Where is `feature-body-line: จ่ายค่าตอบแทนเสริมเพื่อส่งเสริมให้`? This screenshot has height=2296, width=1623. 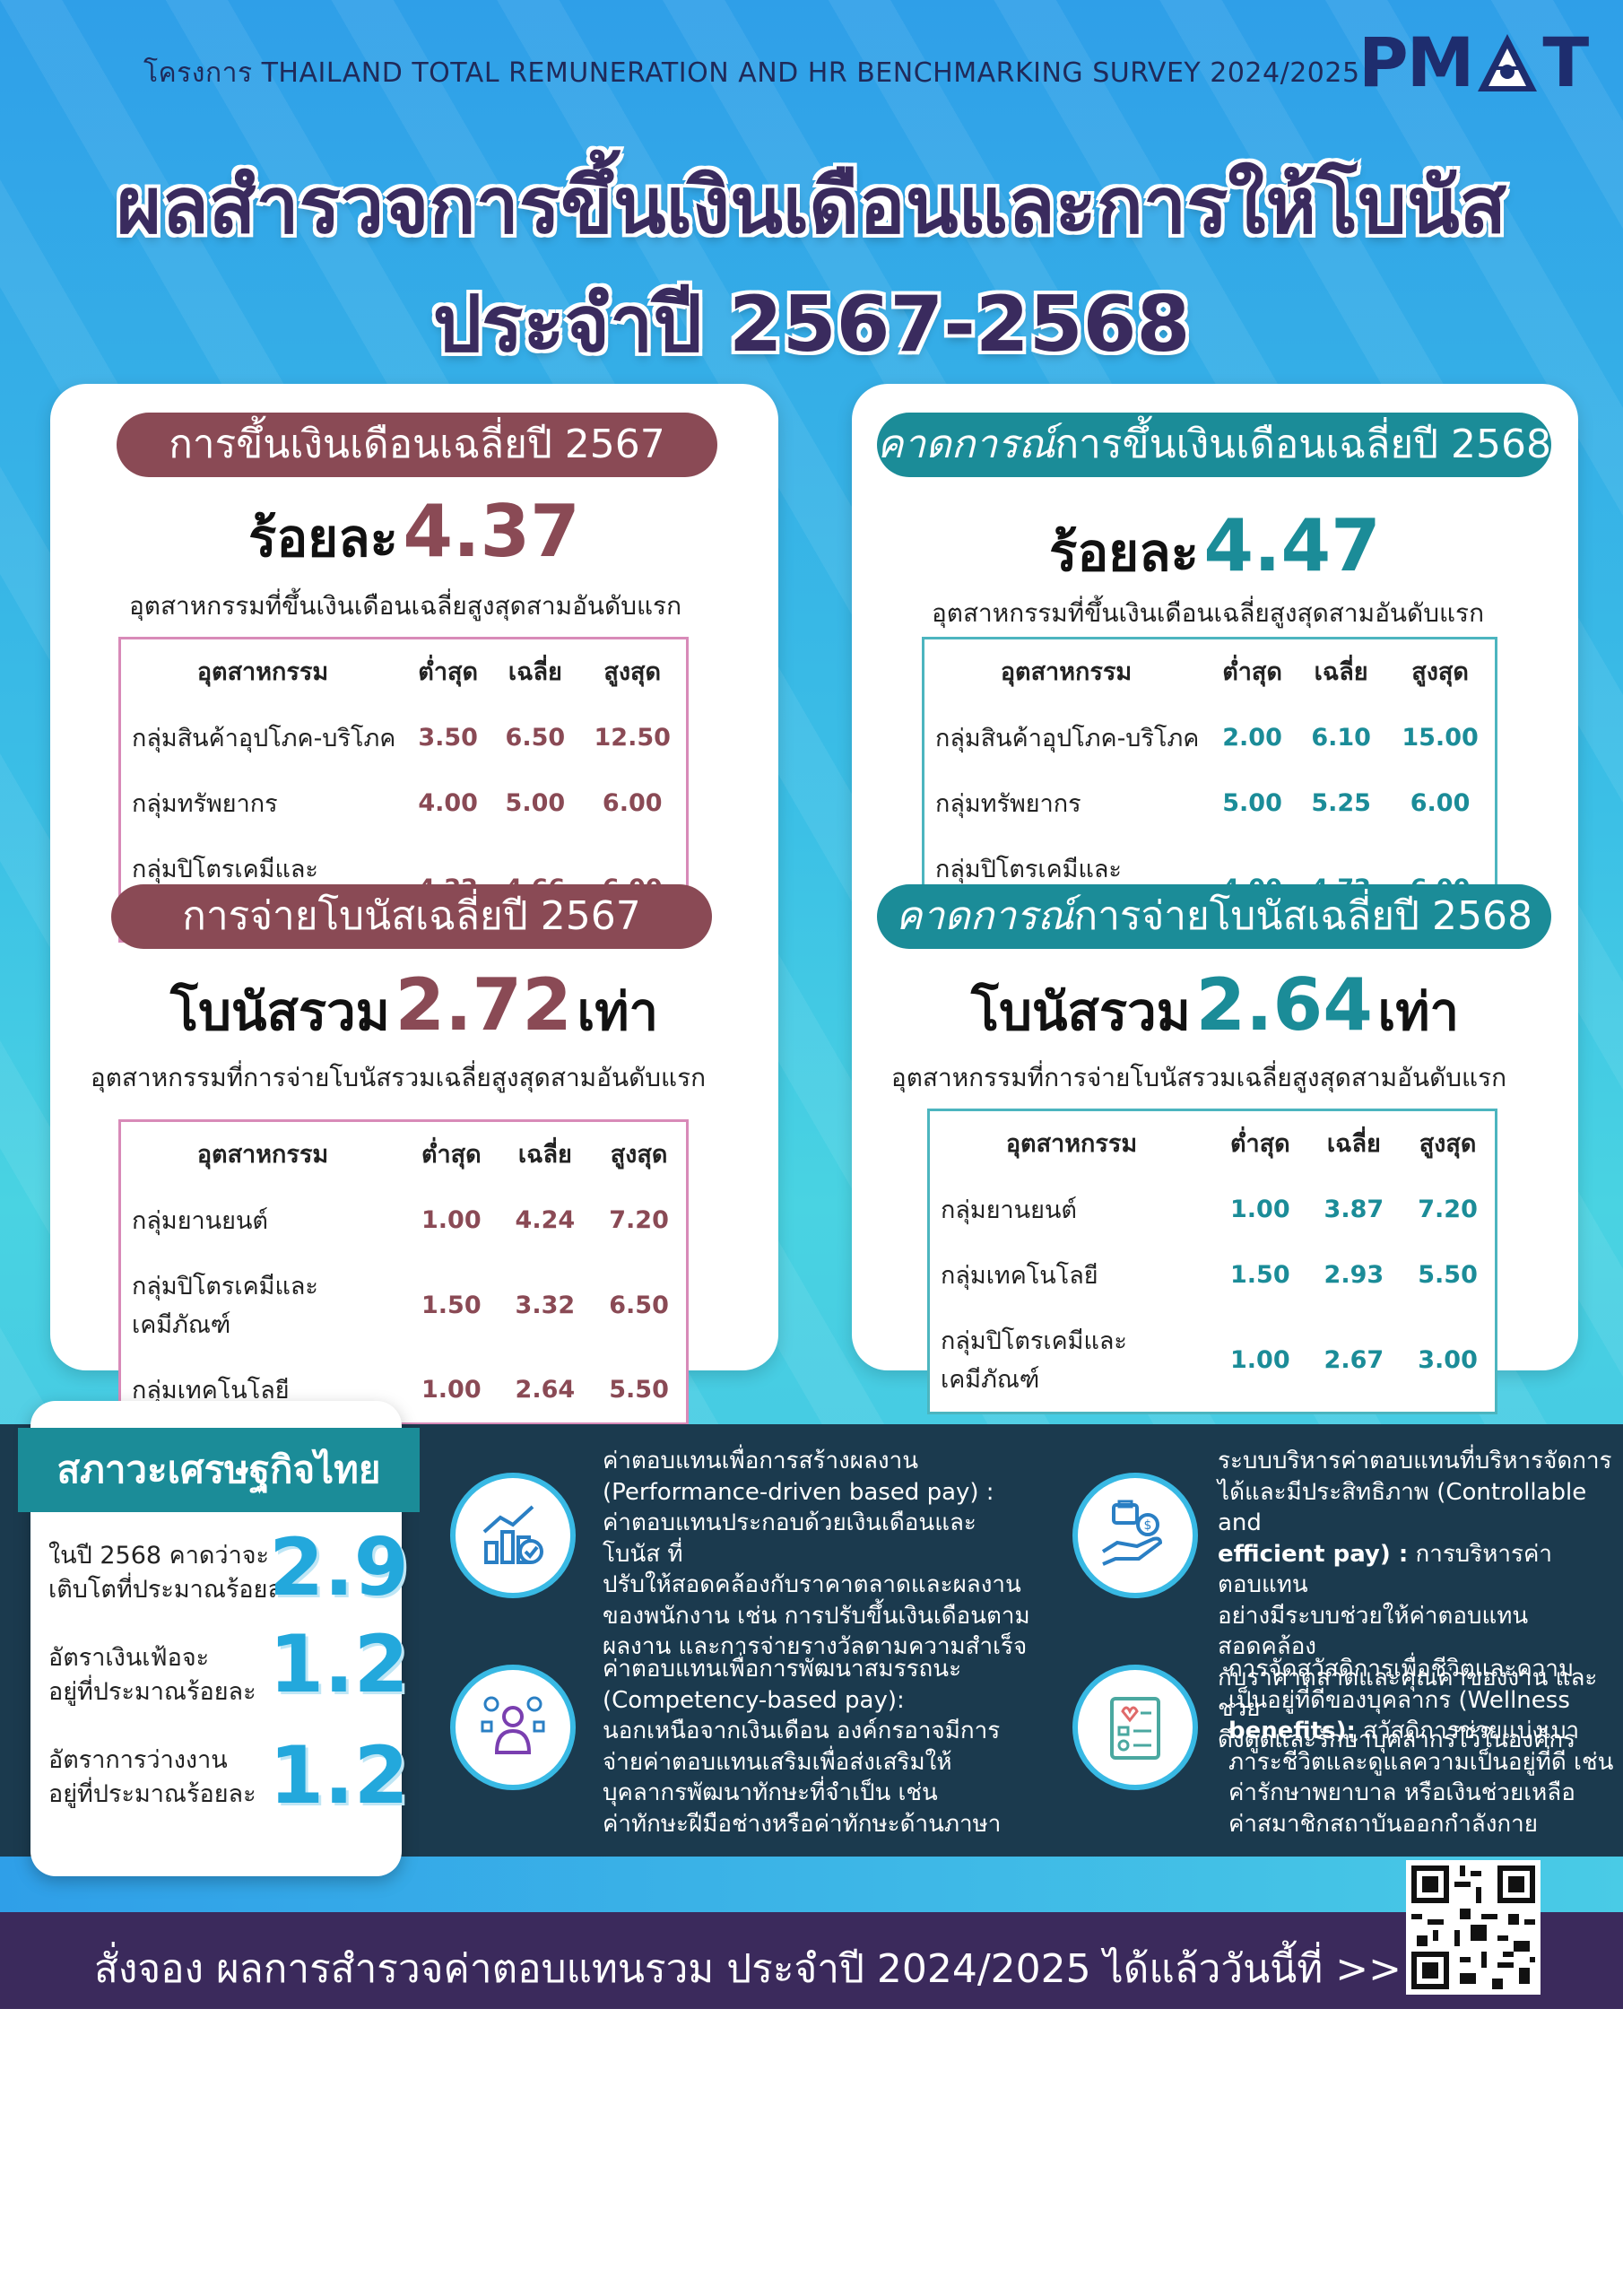
feature-body-line: จ่ายค่าตอบแทนเสริมเพื่อส่งเสริมให้ is located at coordinates (777, 1762).